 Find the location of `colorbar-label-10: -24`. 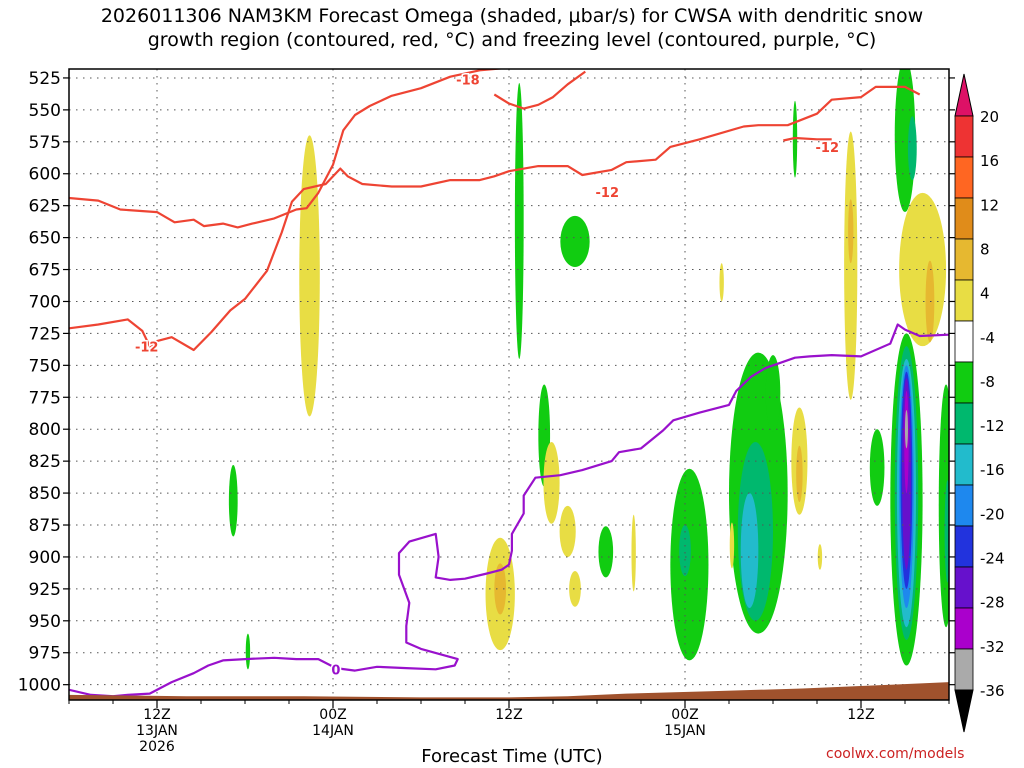

colorbar-label-10: -24 is located at coordinates (992, 559).